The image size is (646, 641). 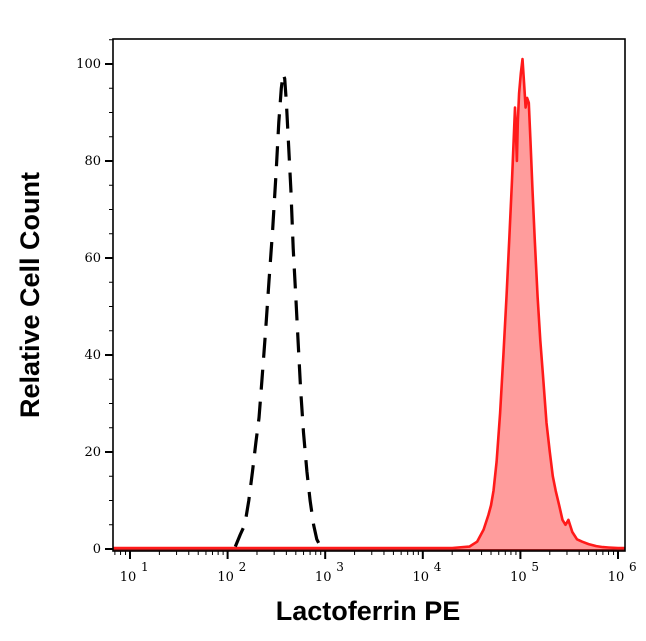 What do you see at coordinates (94, 298) in the screenshot?
I see `y-axis: 0 20 40 60 80 100` at bounding box center [94, 298].